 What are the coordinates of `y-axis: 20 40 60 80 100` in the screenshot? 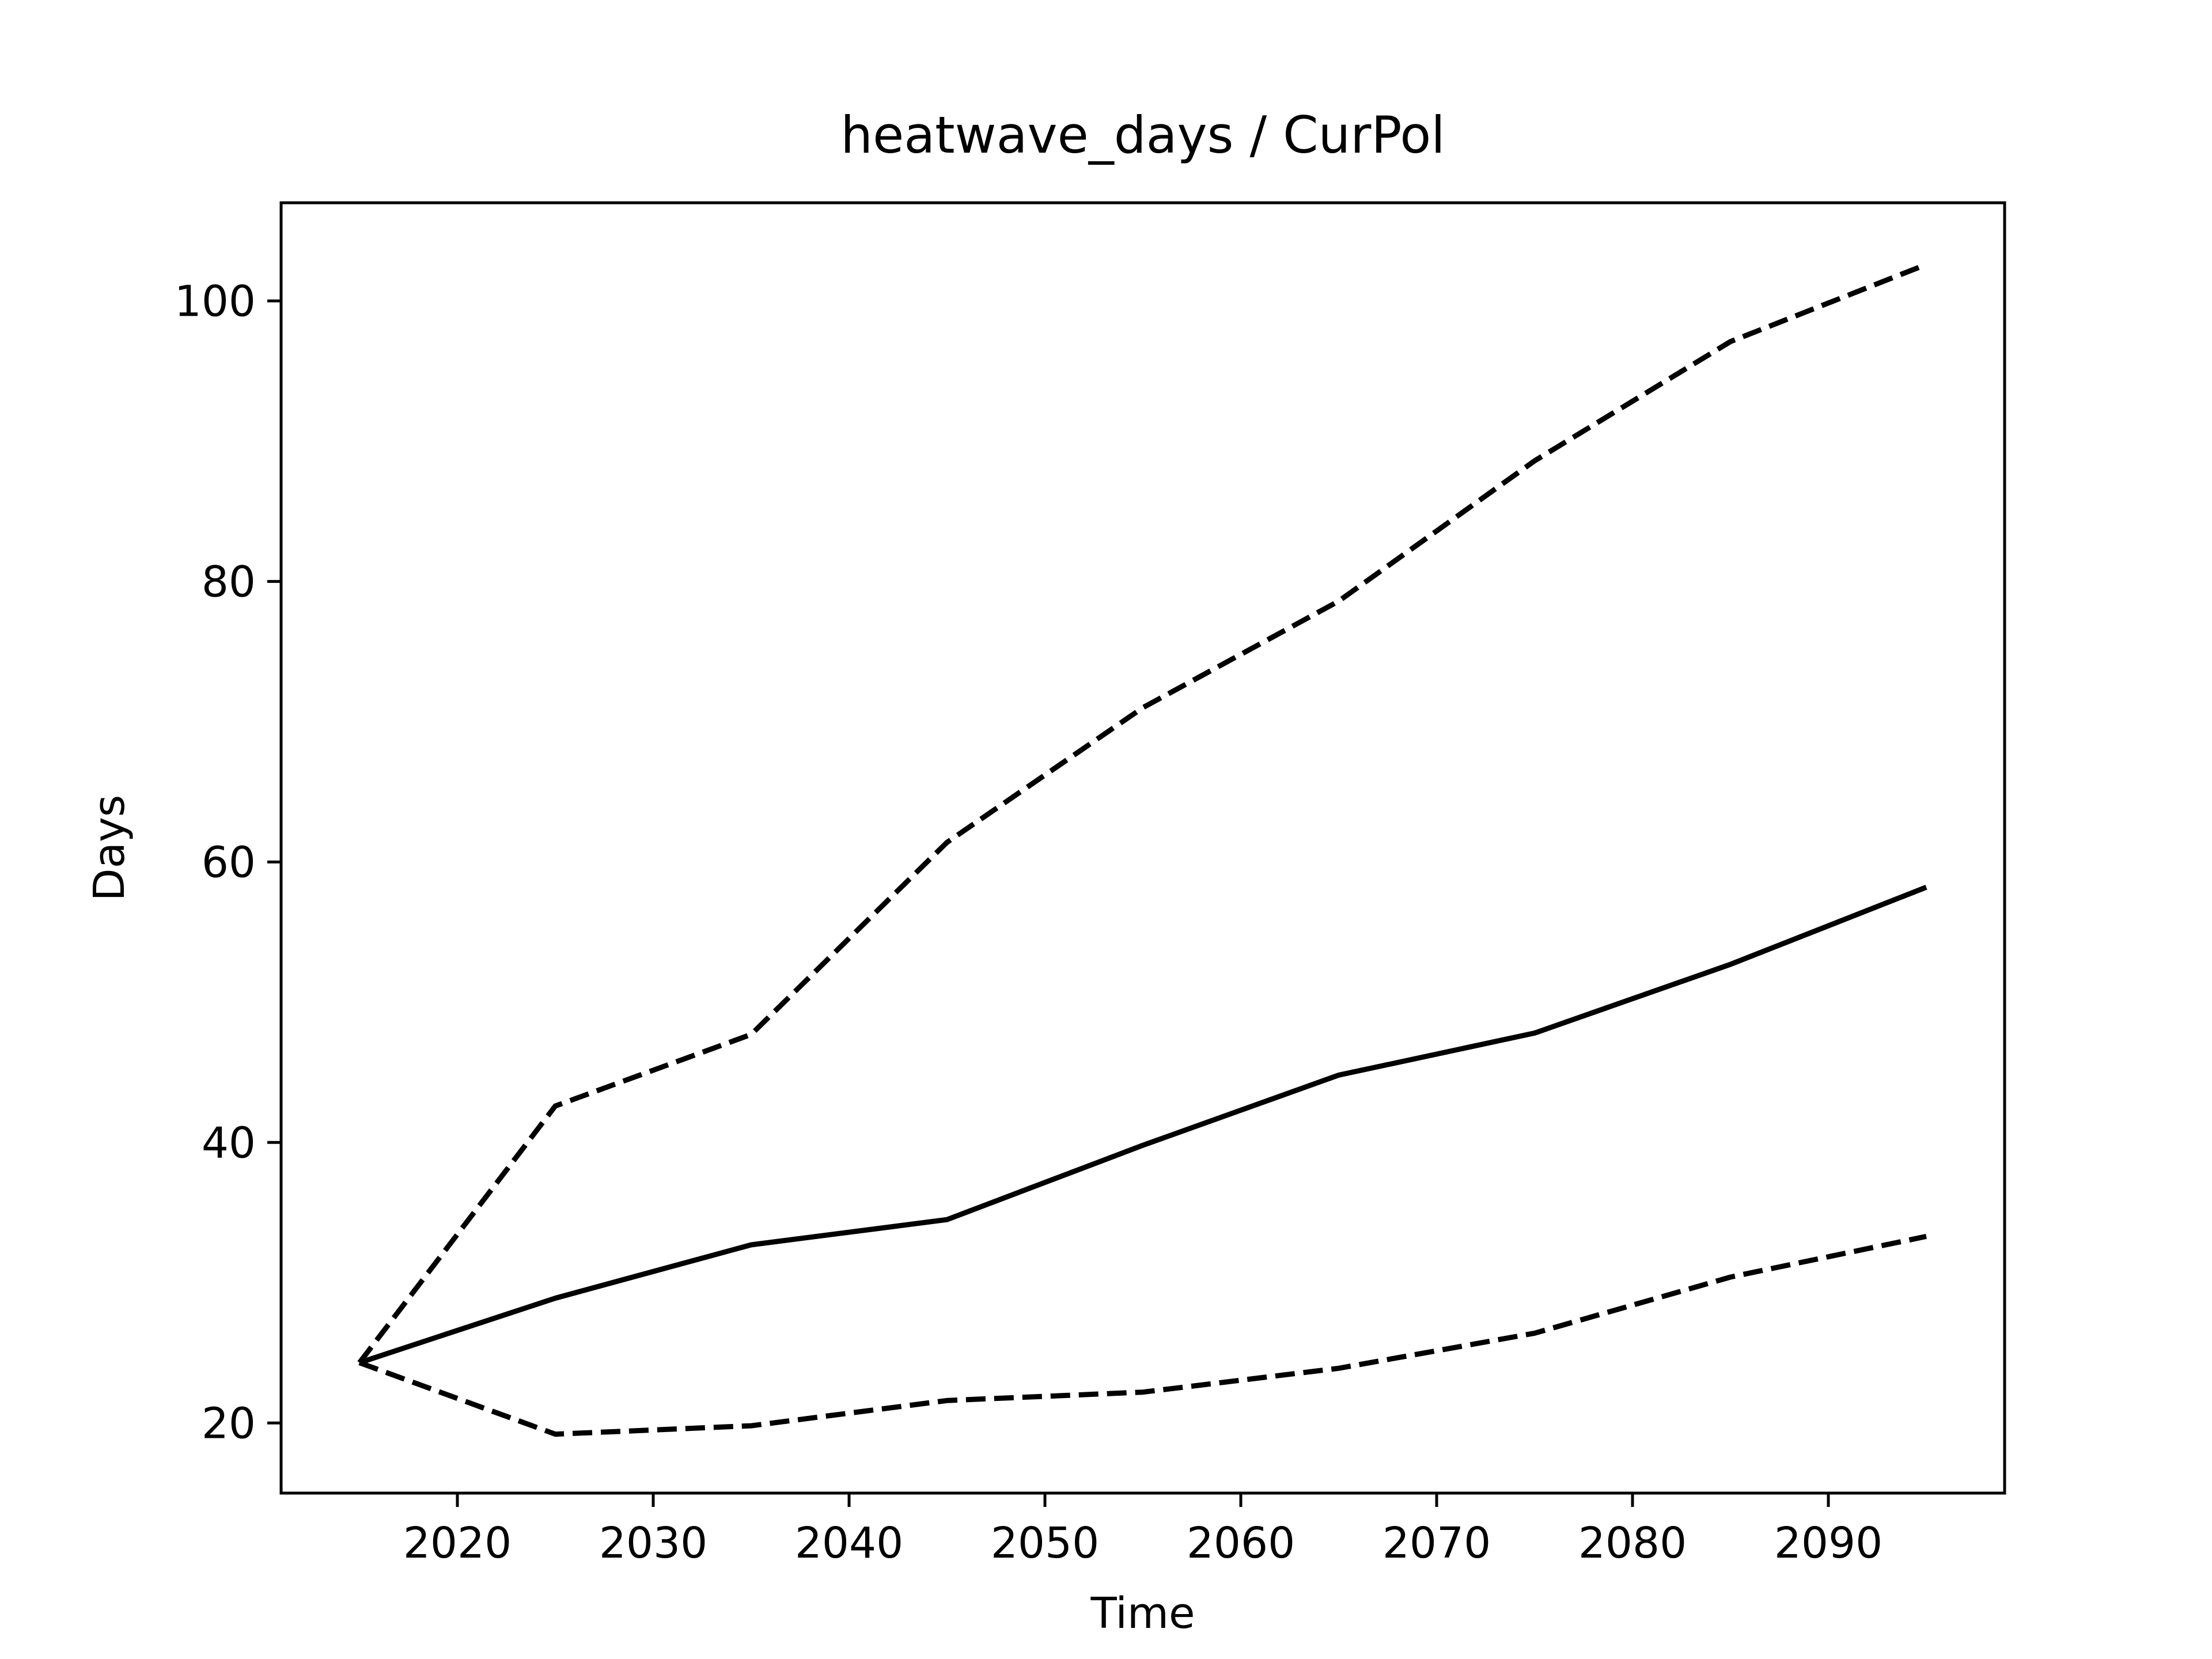 It's located at (228, 862).